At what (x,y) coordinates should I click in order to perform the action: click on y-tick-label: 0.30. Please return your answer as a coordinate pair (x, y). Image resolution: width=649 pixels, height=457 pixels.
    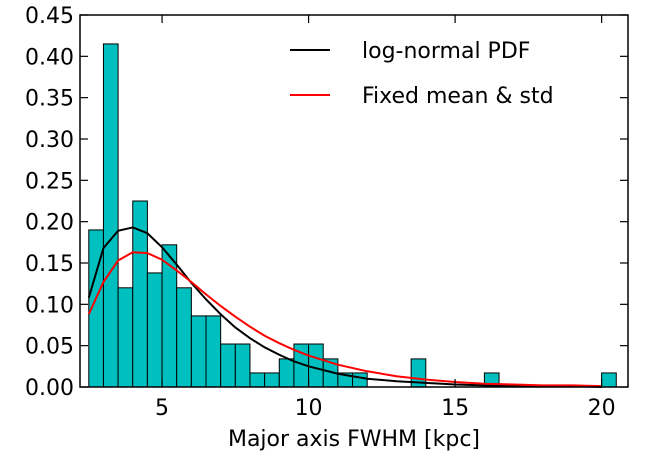
    Looking at the image, I should click on (49, 140).